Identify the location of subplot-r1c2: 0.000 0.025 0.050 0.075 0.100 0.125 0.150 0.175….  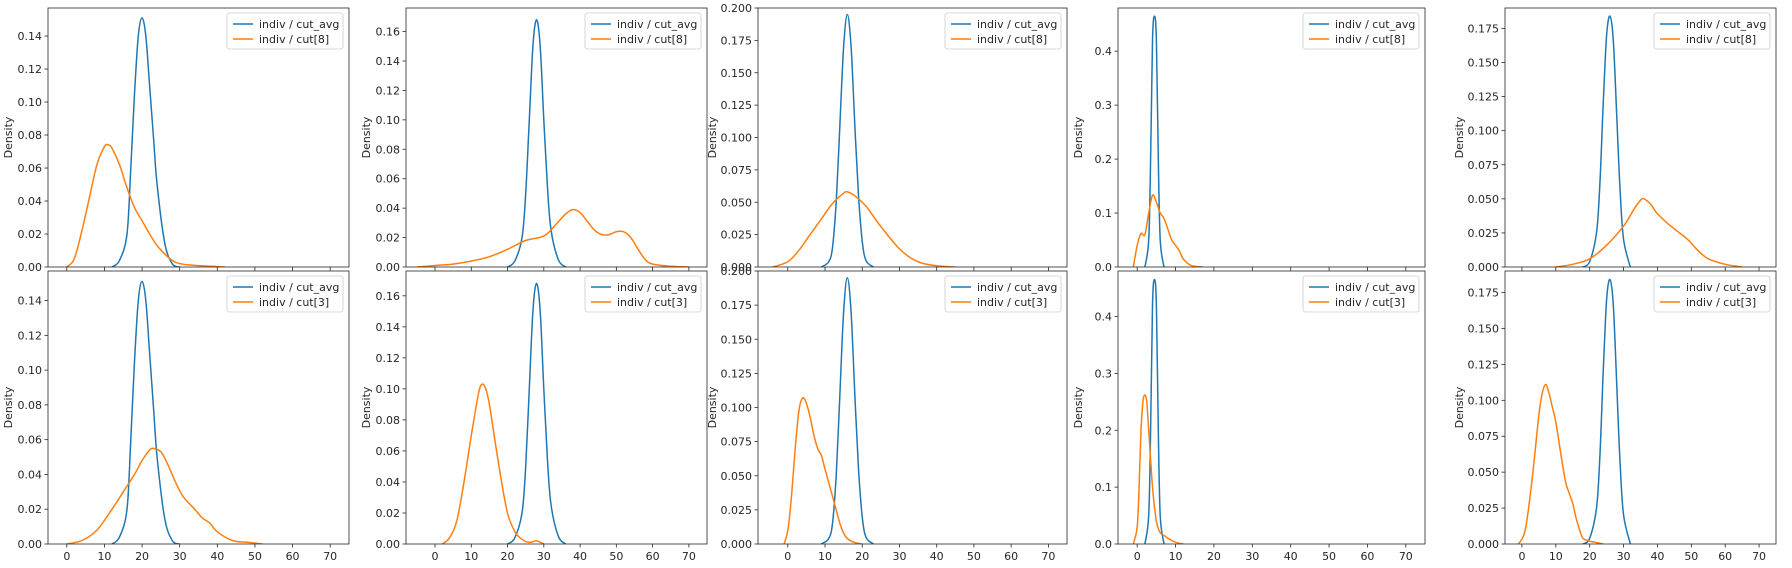
(887, 414).